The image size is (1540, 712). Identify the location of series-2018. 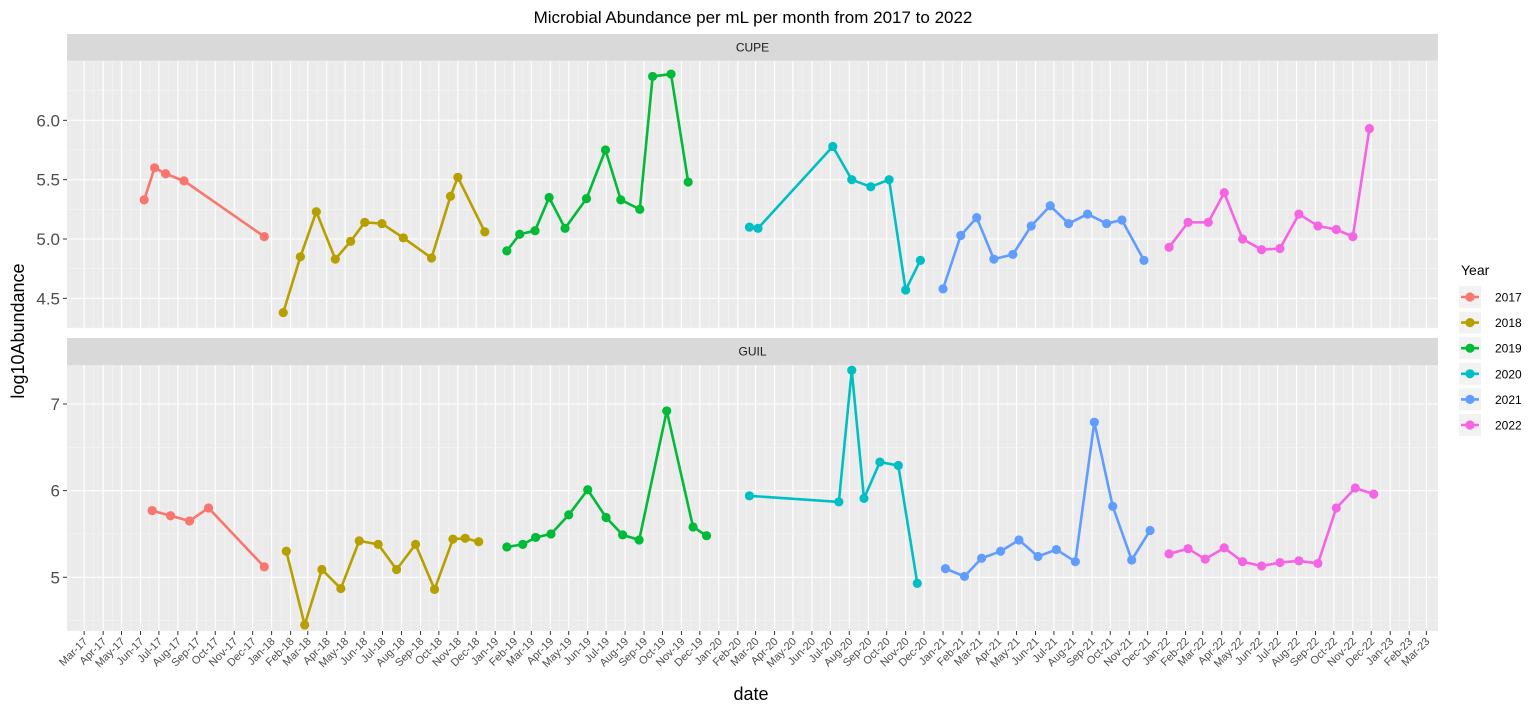
(384, 245).